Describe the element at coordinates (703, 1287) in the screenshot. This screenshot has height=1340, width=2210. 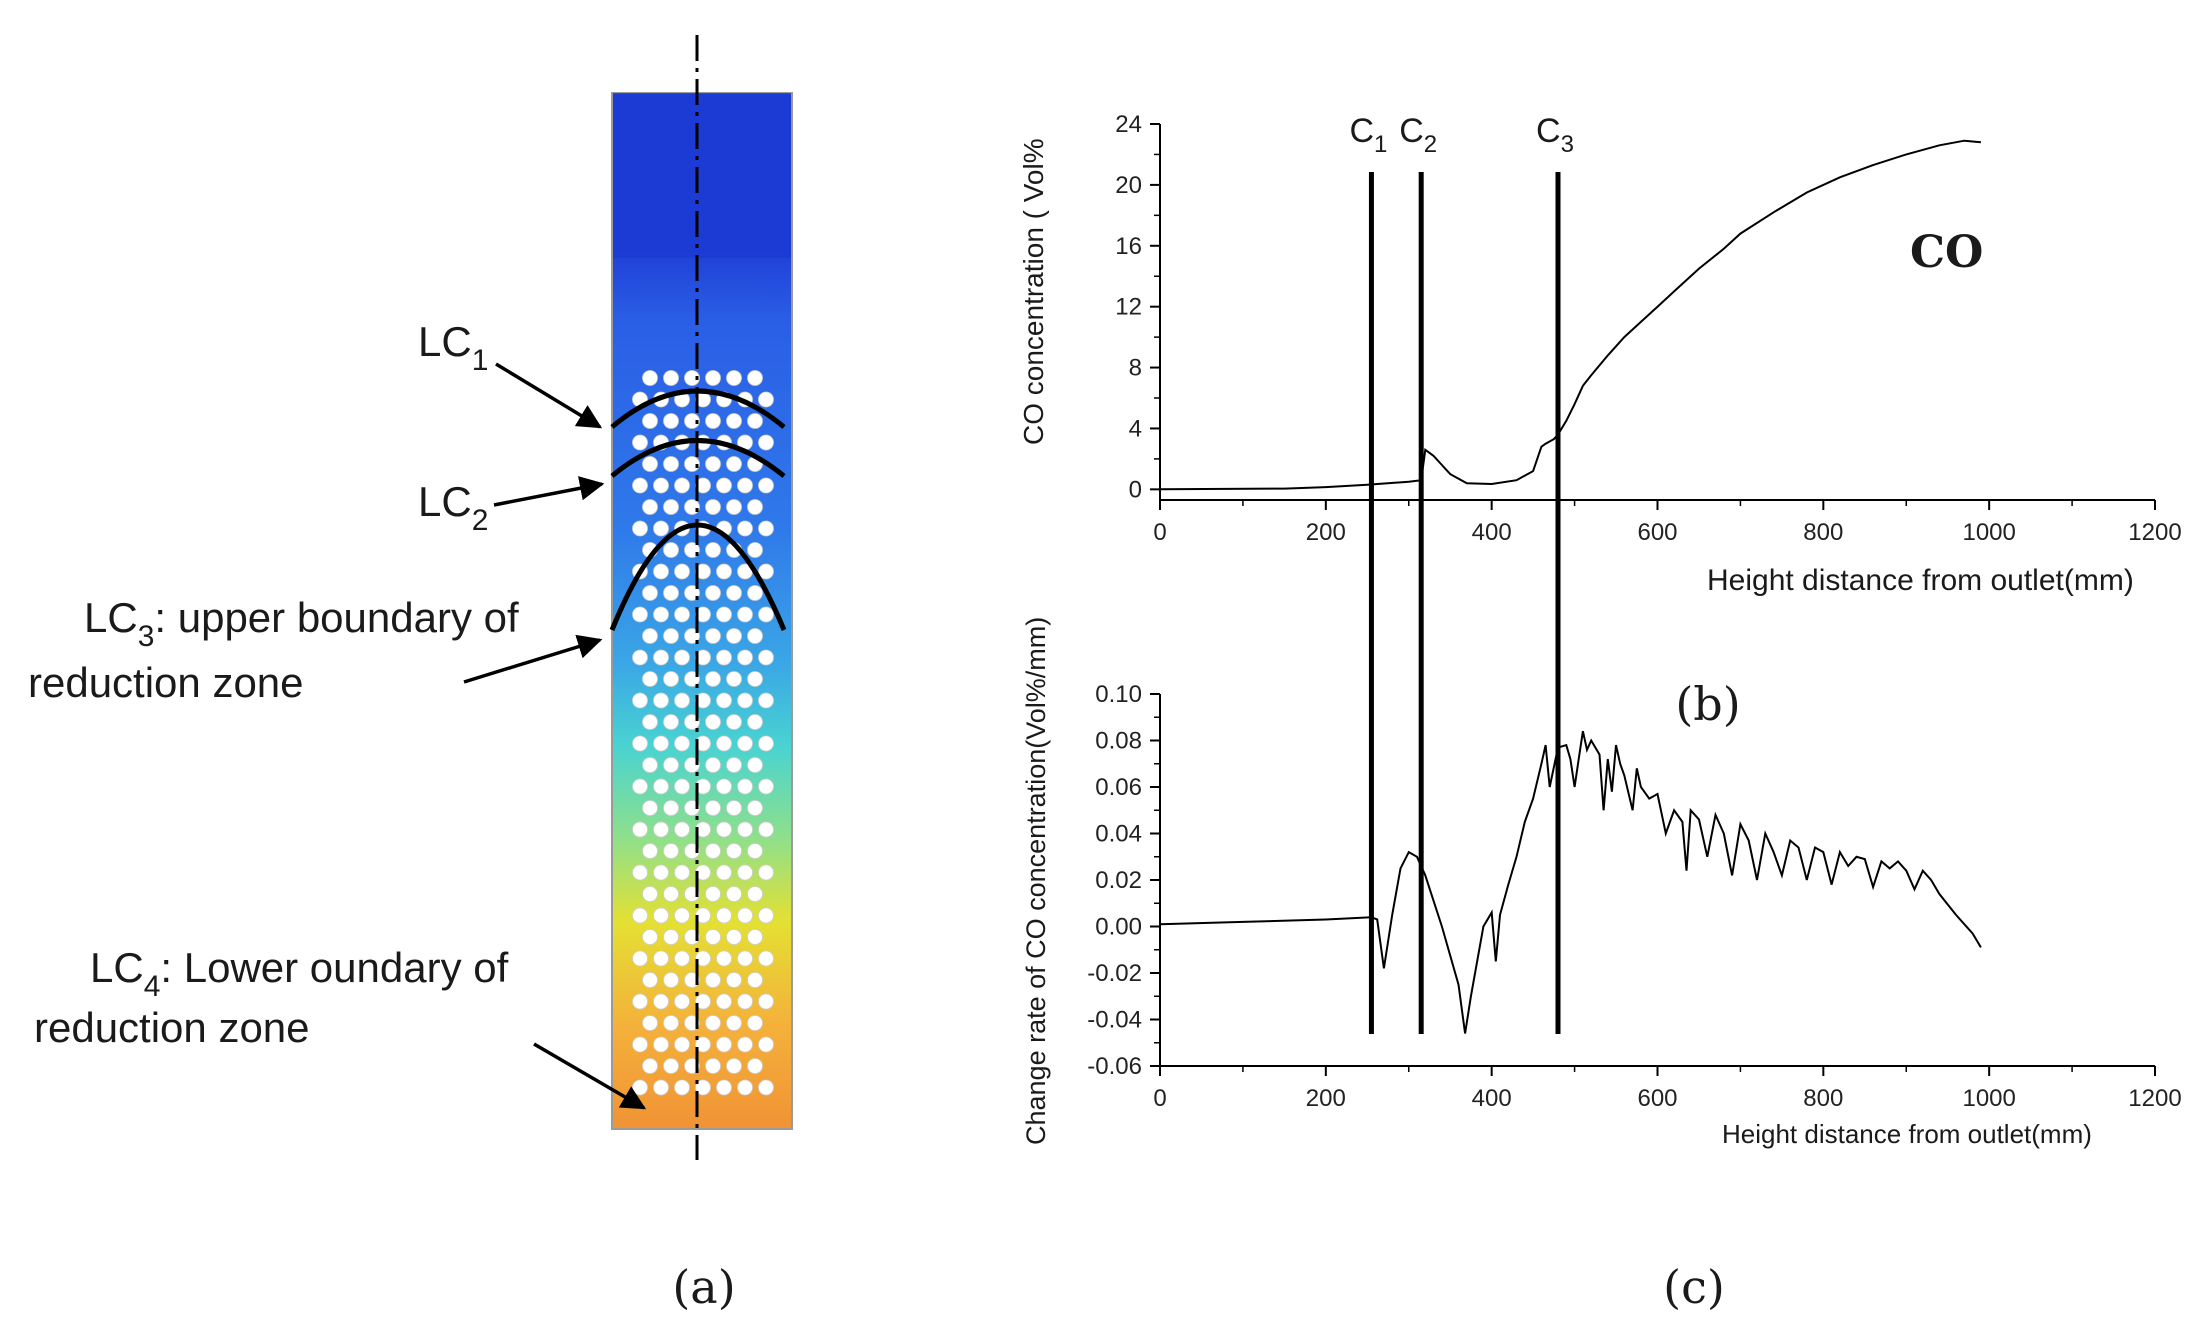
I see `panel-a-caption: (a)` at that location.